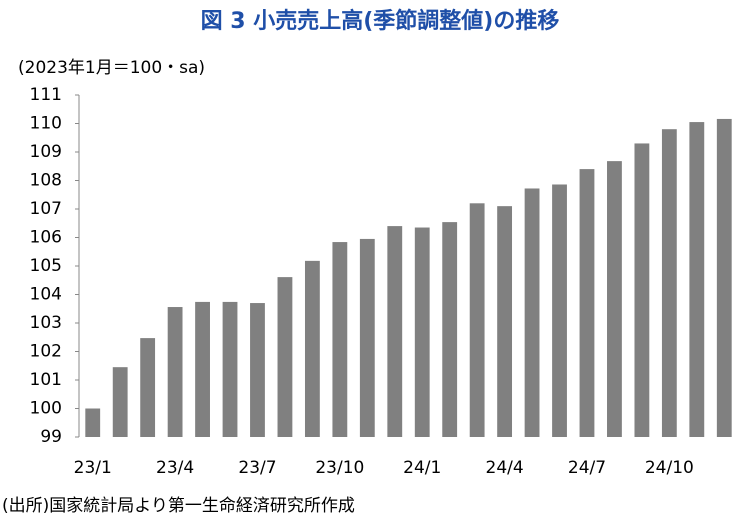 This screenshot has width=747, height=520. I want to click on y-tick-label: 108, so click(46, 181).